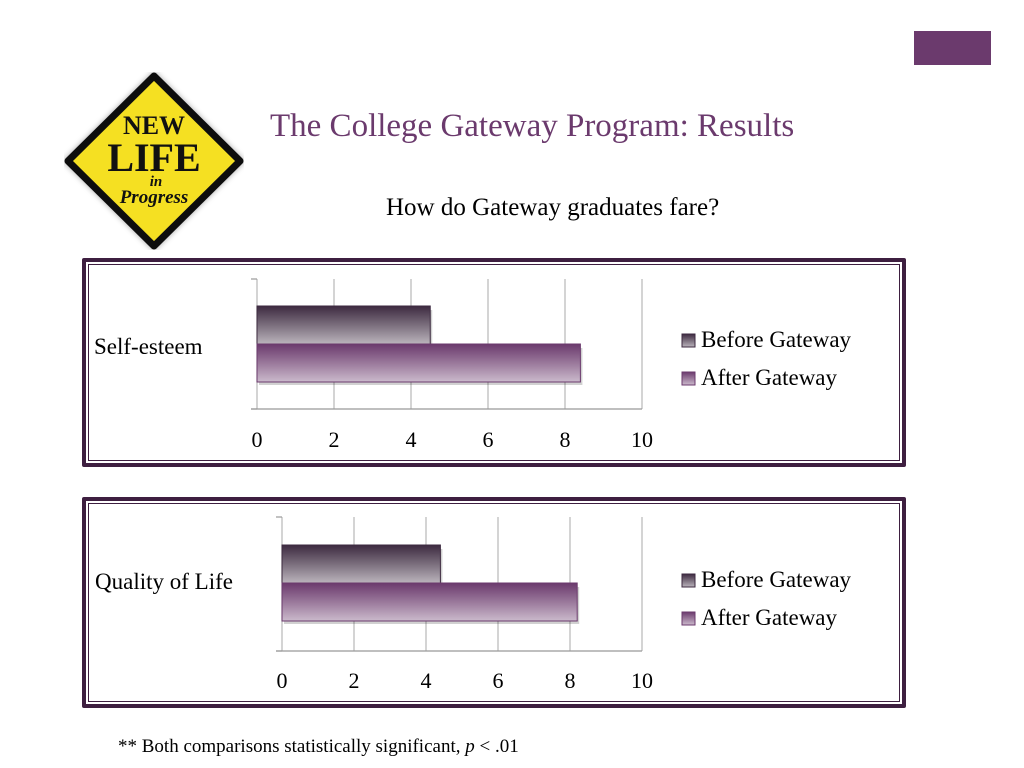  Describe the element at coordinates (153, 157) in the screenshot. I see `logo-word-life: LIFE` at that location.